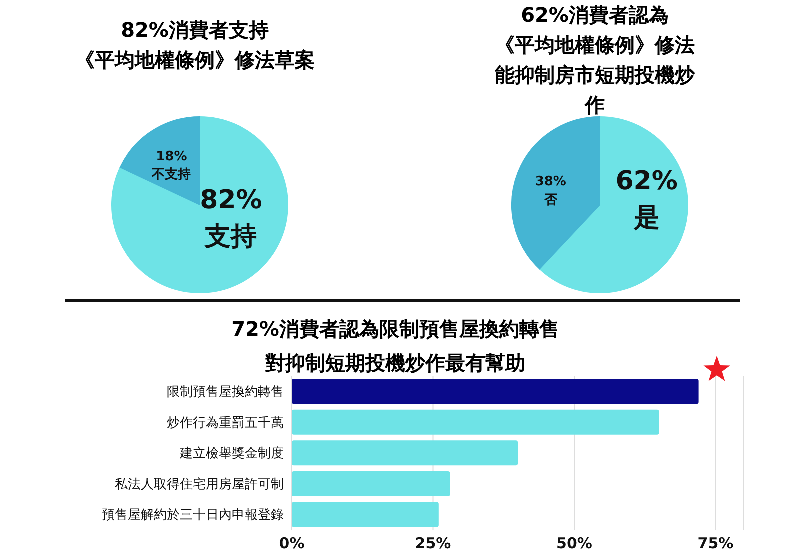 The height and width of the screenshot is (556, 791). What do you see at coordinates (193, 516) in the screenshot?
I see `y-tick-label: 預售屋解約於三十日內申報登錄` at bounding box center [193, 516].